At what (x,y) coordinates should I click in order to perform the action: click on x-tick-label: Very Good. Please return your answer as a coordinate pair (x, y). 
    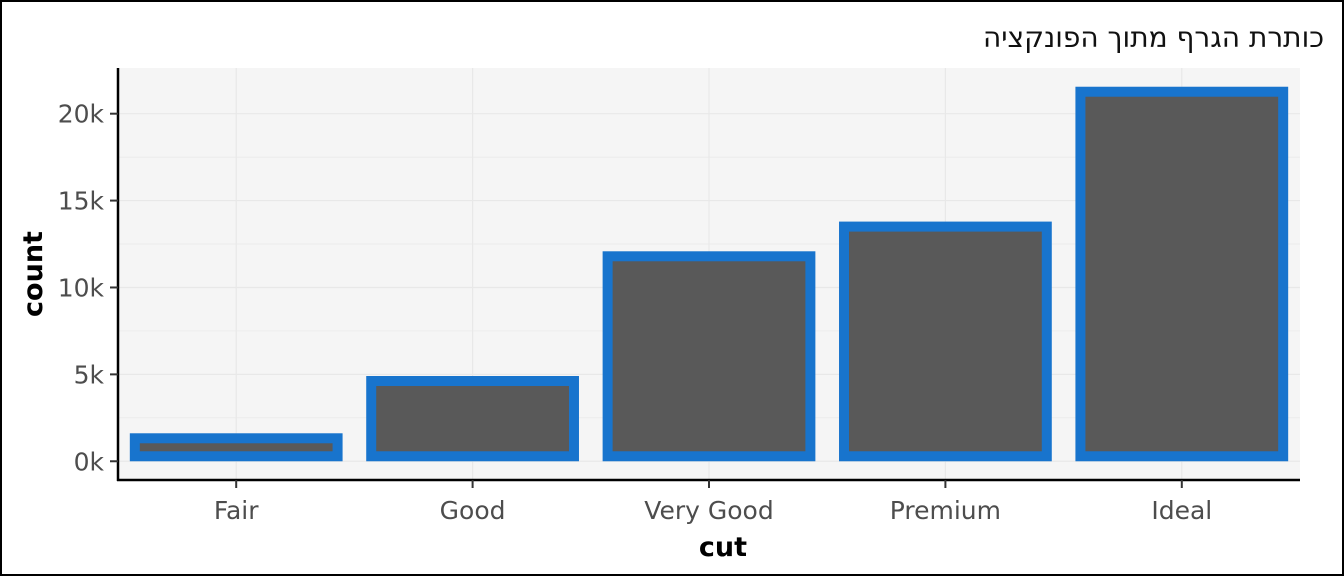
    Looking at the image, I should click on (708, 510).